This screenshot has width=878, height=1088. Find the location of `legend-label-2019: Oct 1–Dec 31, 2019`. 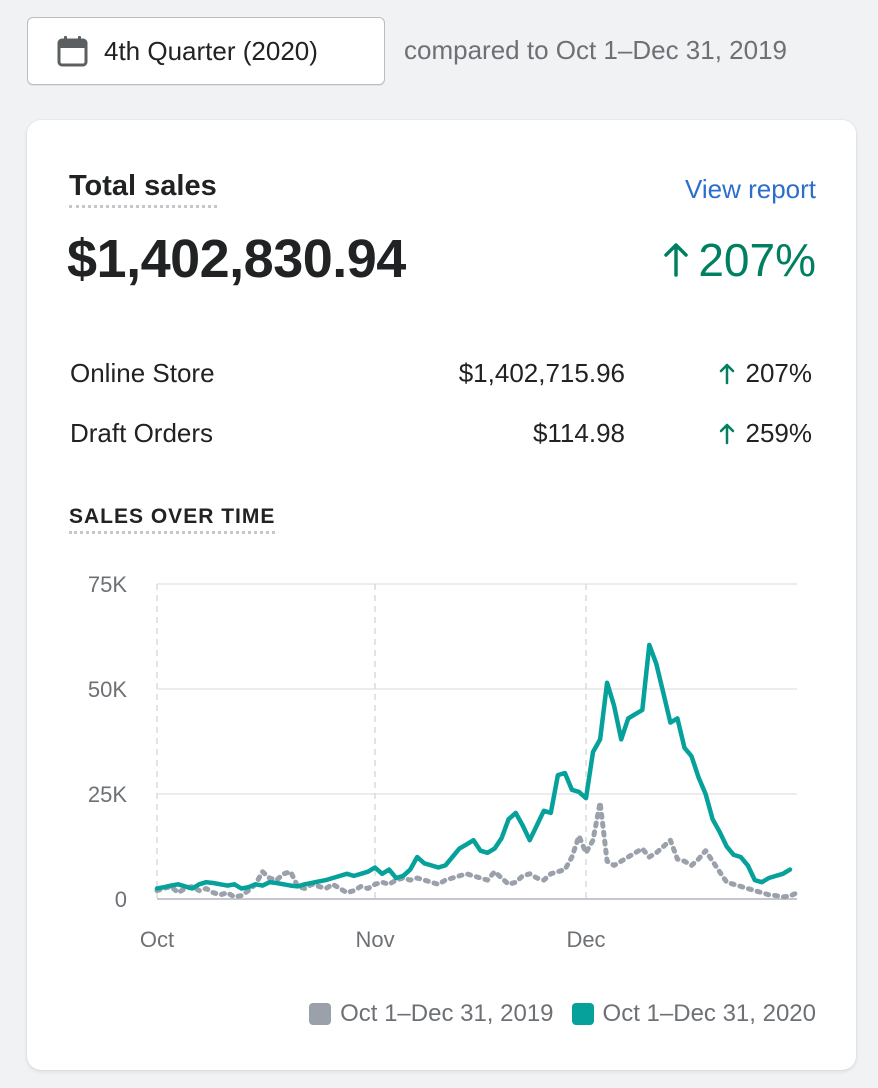

legend-label-2019: Oct 1–Dec 31, 2019 is located at coordinates (447, 1013).